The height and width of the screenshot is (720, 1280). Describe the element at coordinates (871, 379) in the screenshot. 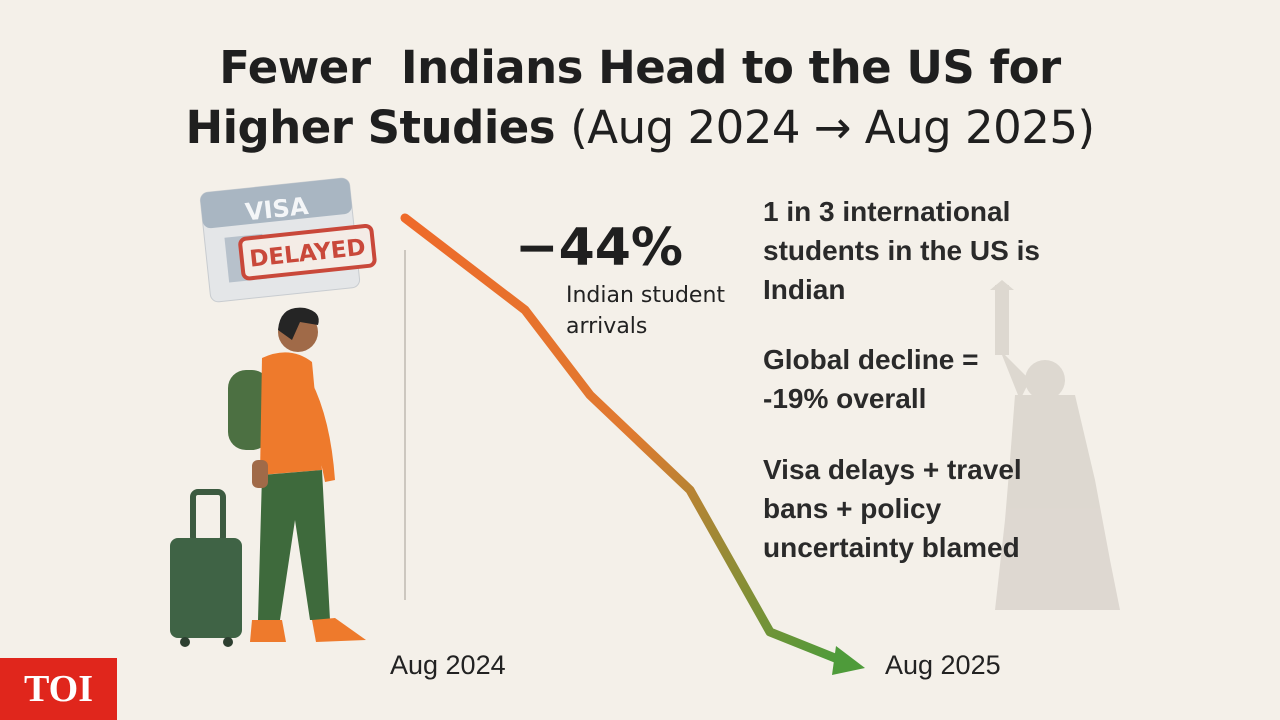

I see `fact: Global decline = -19% overall` at that location.